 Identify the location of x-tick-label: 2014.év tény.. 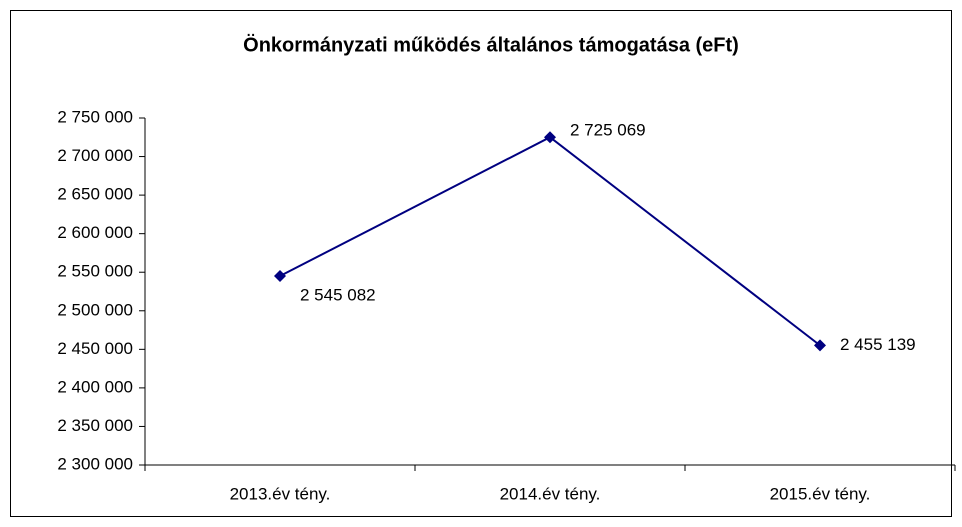
(550, 493).